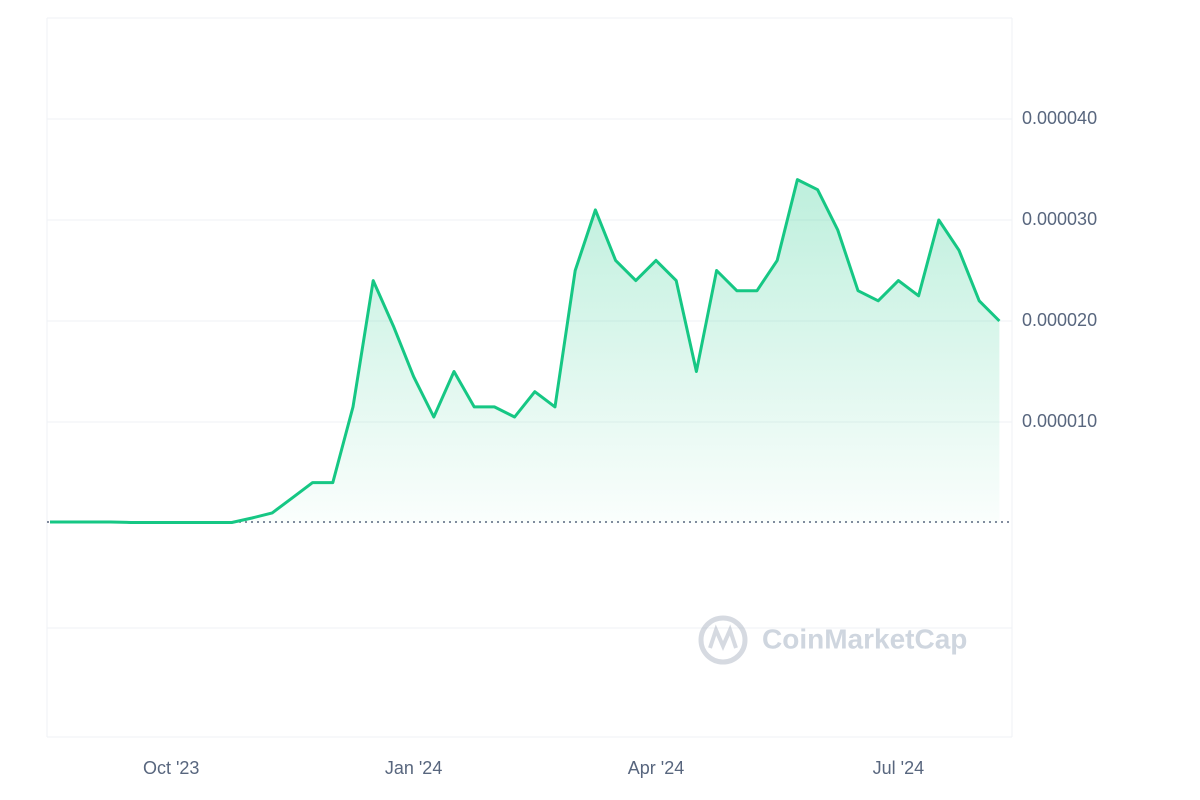 Image resolution: width=1200 pixels, height=800 pixels. I want to click on x-tick-label: Jul '24, so click(898, 768).